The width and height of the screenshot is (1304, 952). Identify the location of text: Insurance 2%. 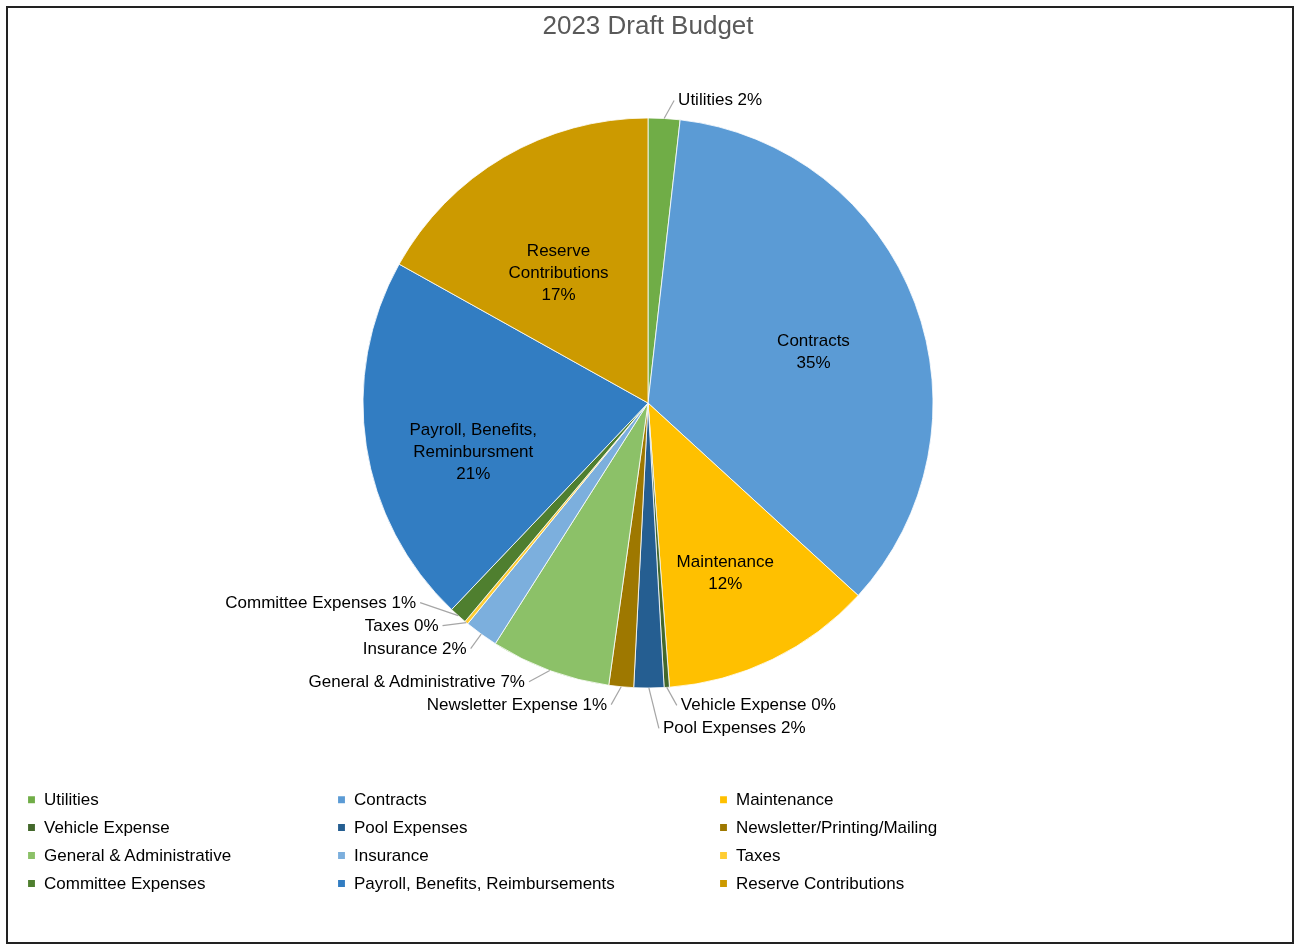
(414, 648).